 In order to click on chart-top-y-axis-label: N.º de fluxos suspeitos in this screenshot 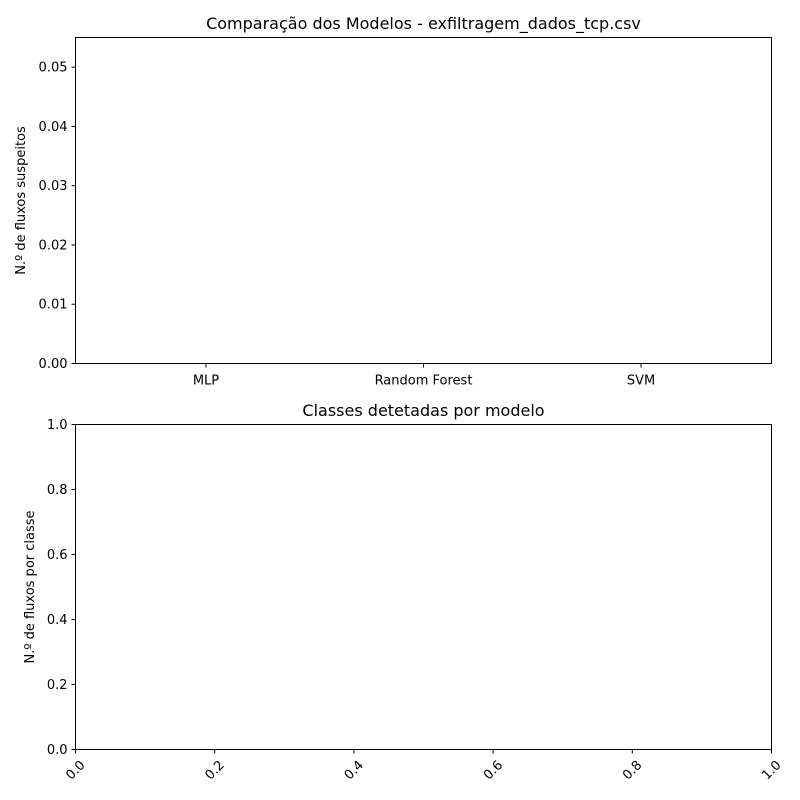, I will do `click(21, 200)`.